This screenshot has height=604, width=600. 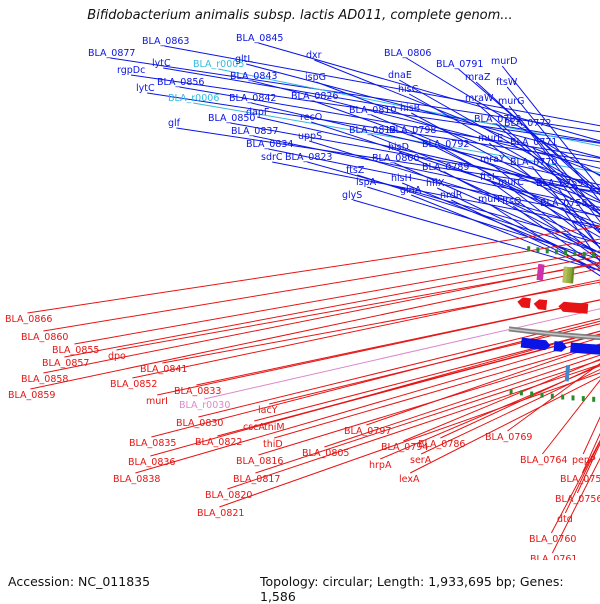 I want to click on gene-label-bottom: BLA_0761, so click(x=553, y=557).